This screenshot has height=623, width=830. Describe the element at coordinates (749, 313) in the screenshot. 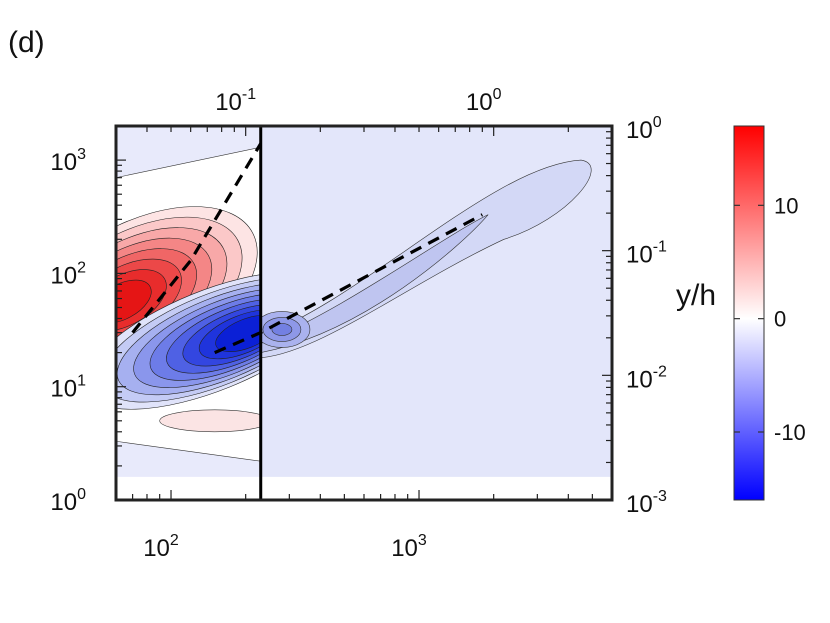

I see `colorbar-gradient` at that location.